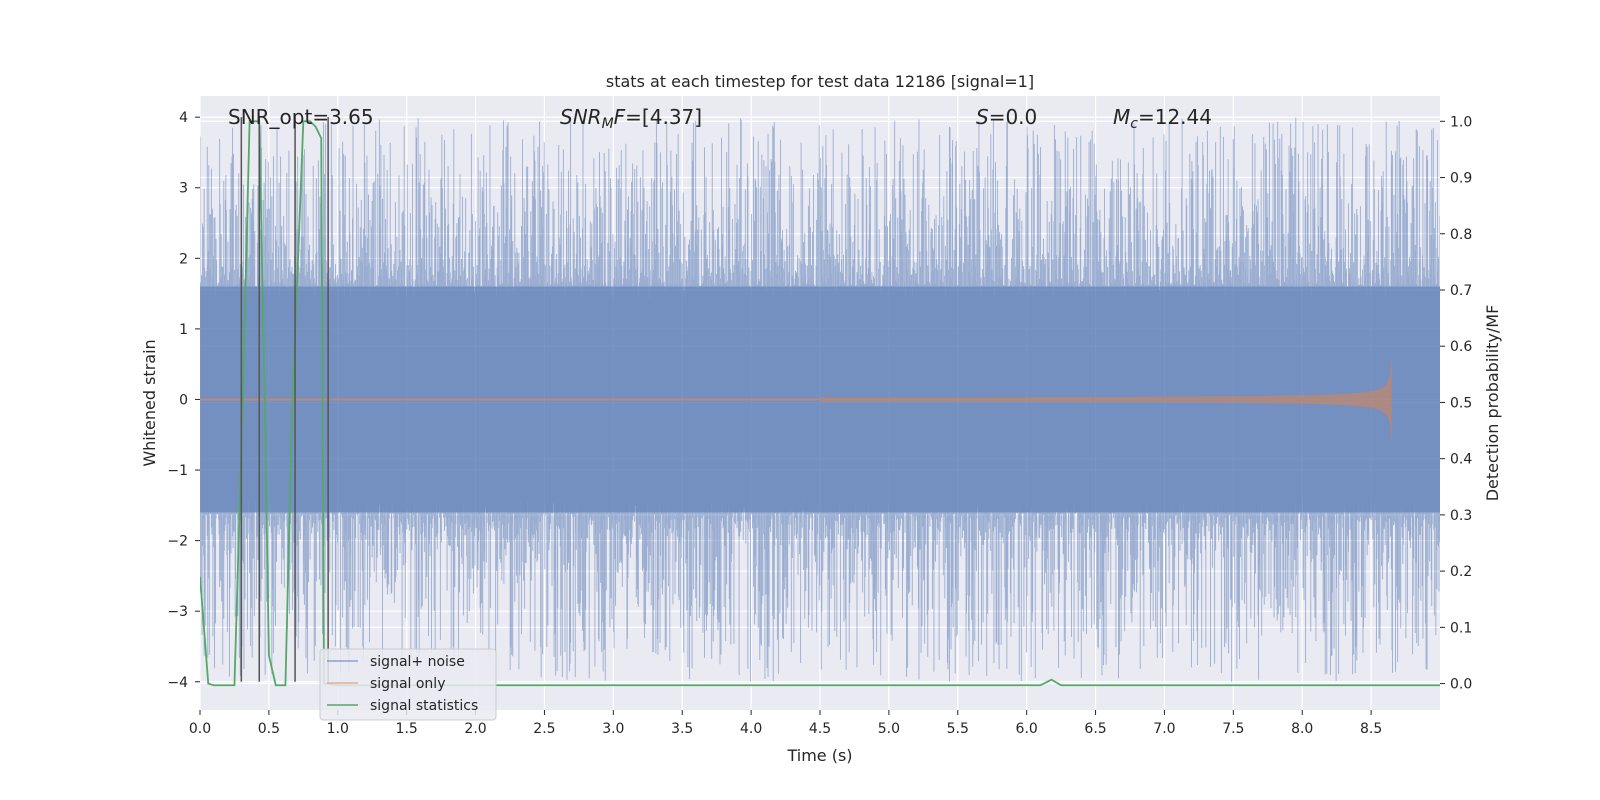 This screenshot has width=1600, height=800. I want to click on x-tick-label: 7.0, so click(1164, 729).